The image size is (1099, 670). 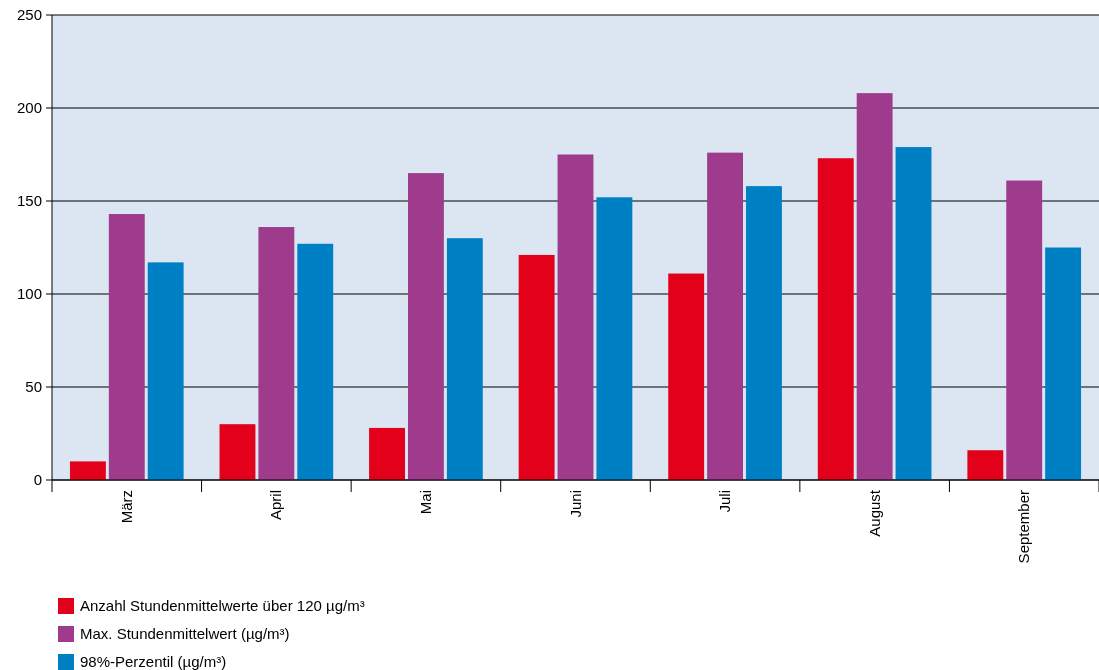 What do you see at coordinates (153, 661) in the screenshot?
I see `legend-label: 98%-Perzentil (µg/m³)` at bounding box center [153, 661].